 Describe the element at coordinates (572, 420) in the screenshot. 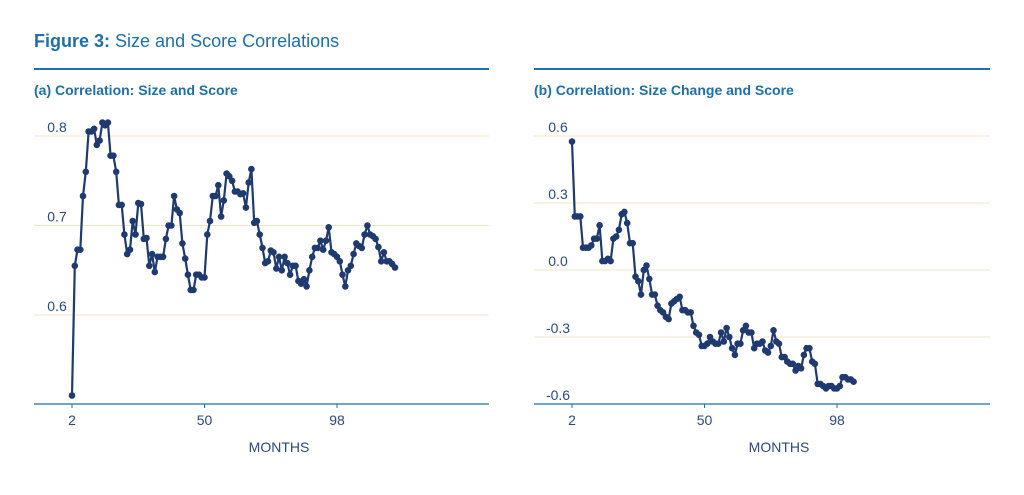

I see `panel-b-xtick-label: 2` at that location.